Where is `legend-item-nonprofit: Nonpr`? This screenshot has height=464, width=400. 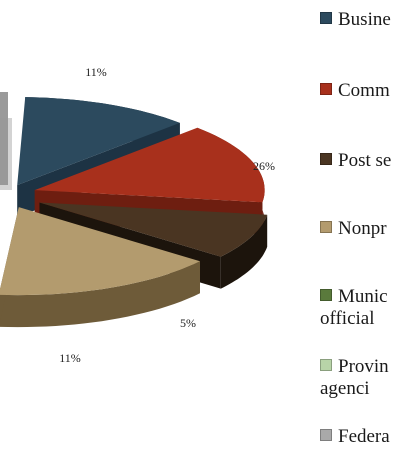 legend-item-nonprofit: Nonpr is located at coordinates (353, 229).